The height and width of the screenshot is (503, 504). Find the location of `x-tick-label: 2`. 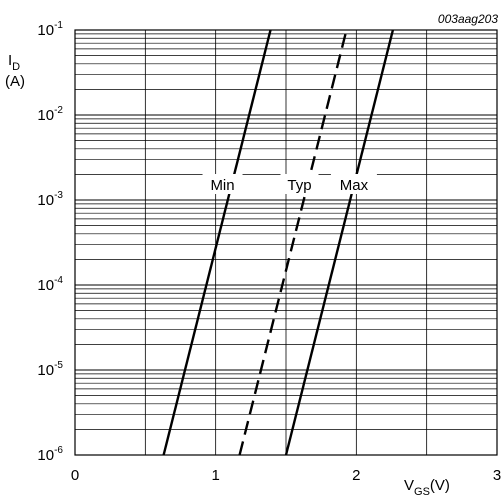

x-tick-label: 2 is located at coordinates (356, 475).